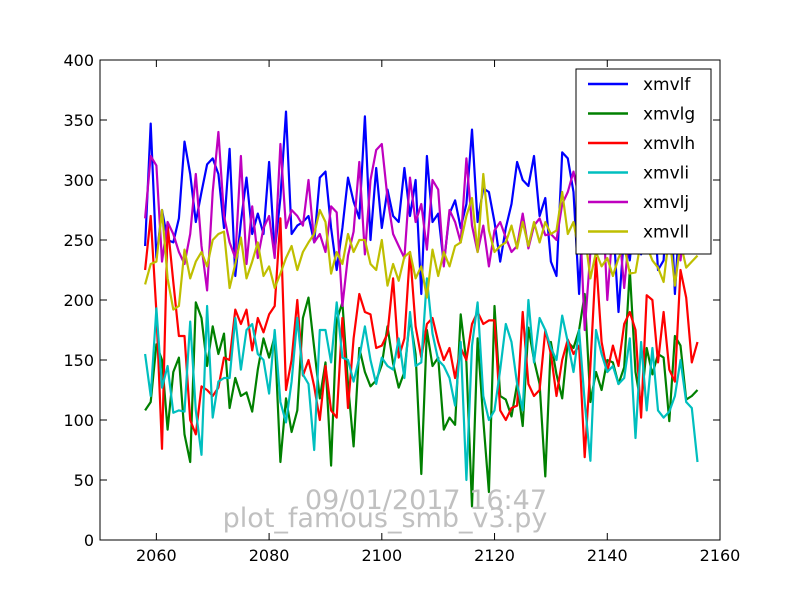 This screenshot has height=600, width=800. I want to click on legend-label-xmvlj: xmvlj, so click(666, 203).